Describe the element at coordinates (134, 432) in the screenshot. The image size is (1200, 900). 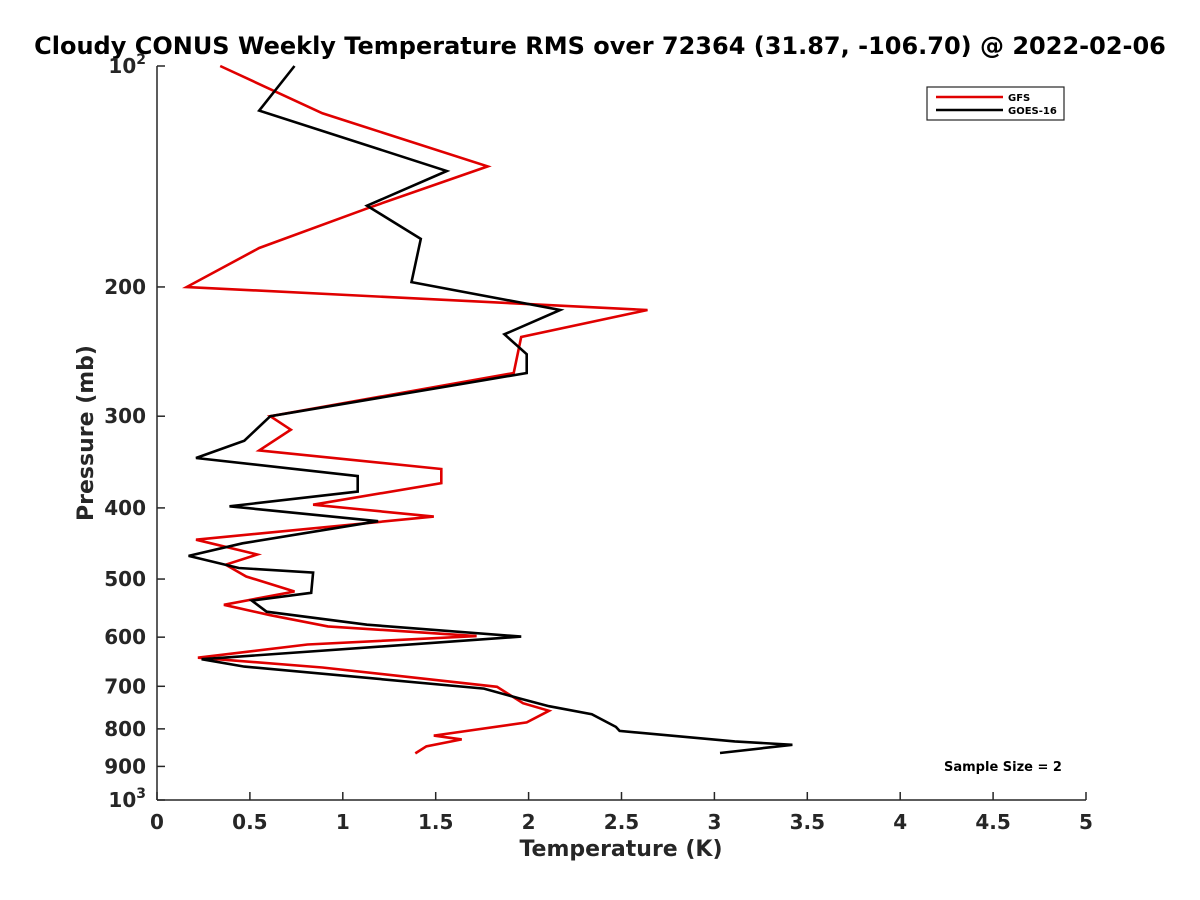
I see `y-axis-ticks: 10² 200 300 400 500 600 700 800 900 10³` at that location.